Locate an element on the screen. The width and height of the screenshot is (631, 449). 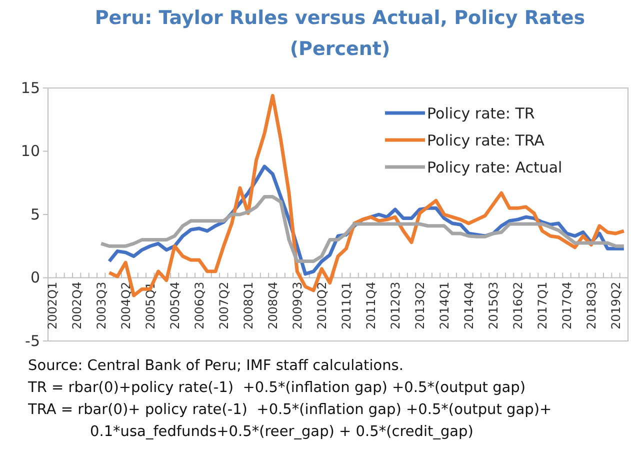
y-tick-label: 5 is located at coordinates (35, 214).